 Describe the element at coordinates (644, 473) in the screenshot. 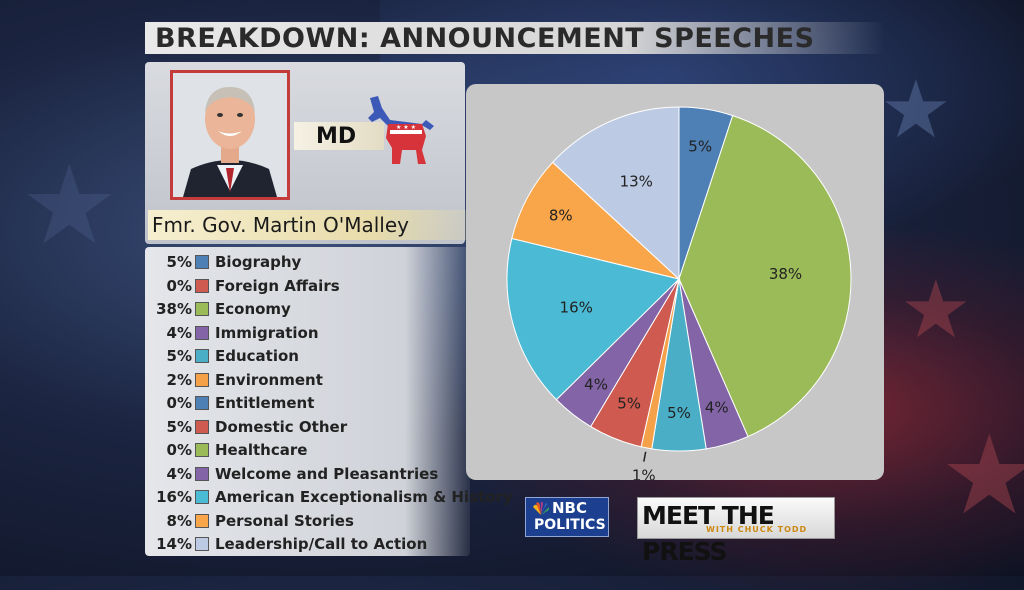

I see `pie-data-label: 1%` at that location.